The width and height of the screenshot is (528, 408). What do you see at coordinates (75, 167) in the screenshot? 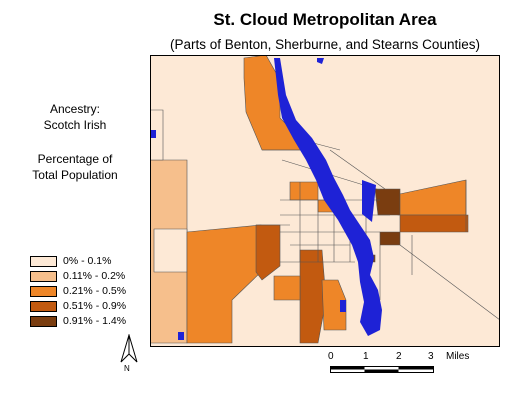
I see `legend-heading-percentage: Percentage of Total Population` at bounding box center [75, 167].